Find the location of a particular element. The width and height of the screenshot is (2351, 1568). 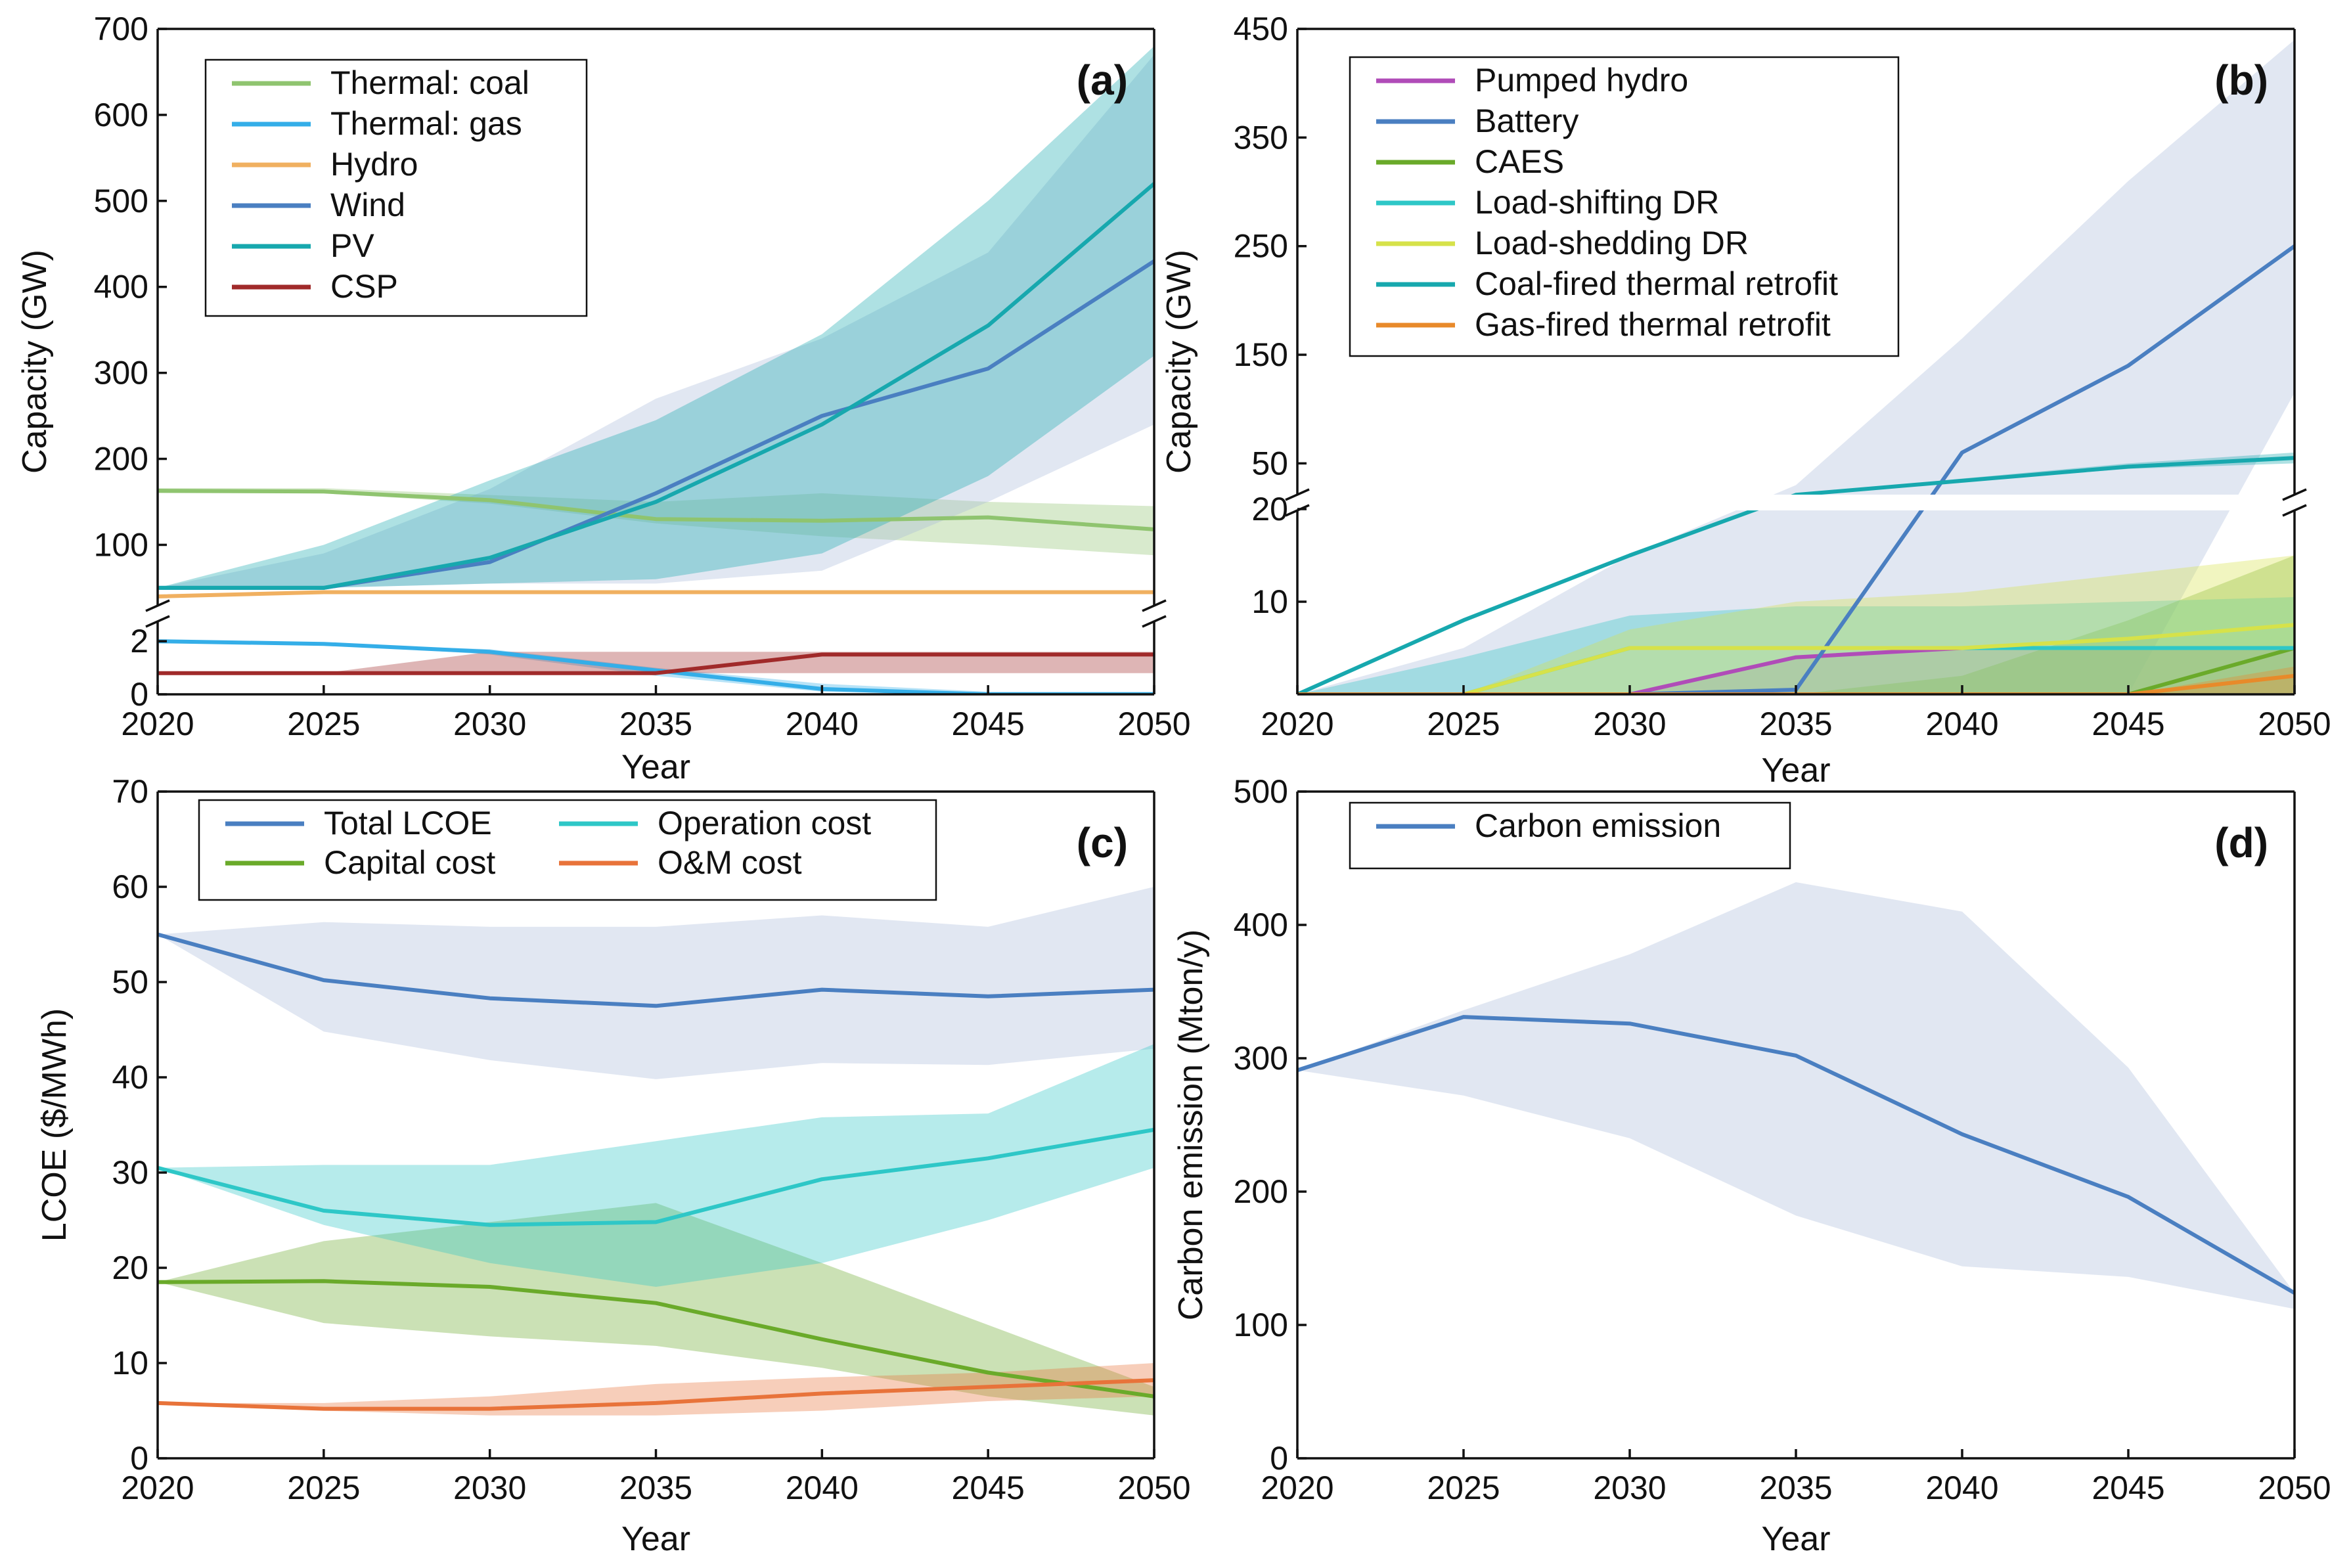

legend-item-label: Operation cost is located at coordinates (764, 823).